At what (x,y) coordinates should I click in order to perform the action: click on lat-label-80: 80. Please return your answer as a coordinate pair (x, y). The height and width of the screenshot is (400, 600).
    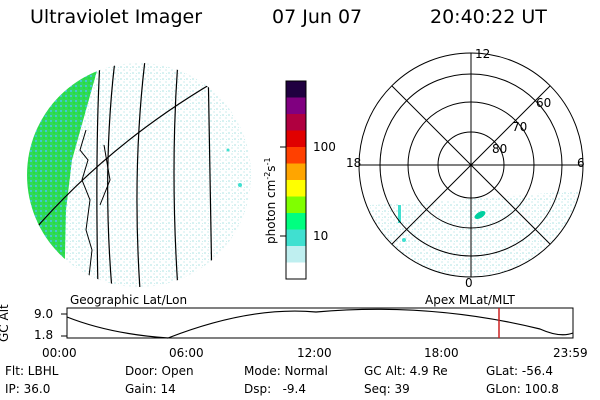
    Looking at the image, I should click on (500, 149).